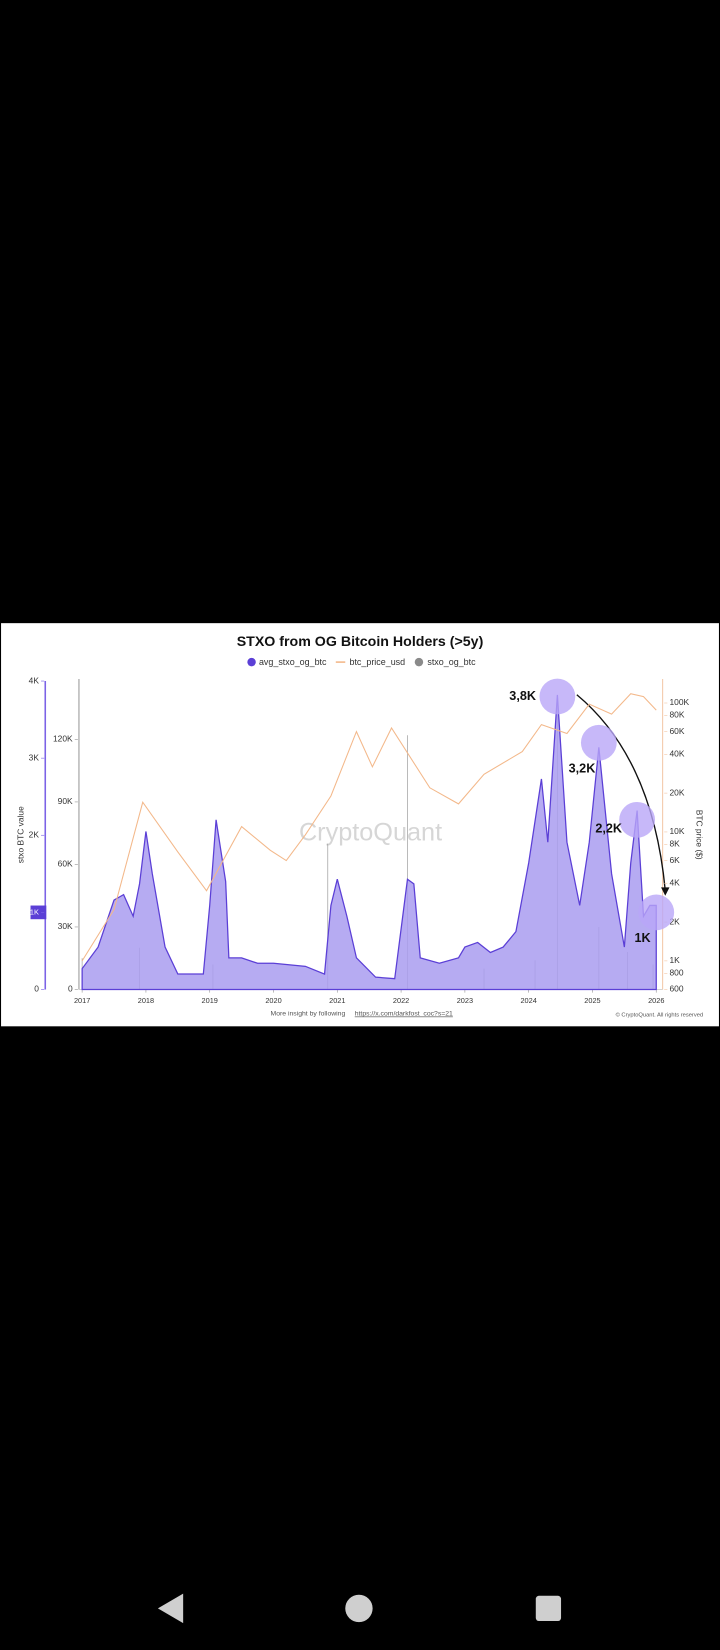  Describe the element at coordinates (679, 702) in the screenshot. I see `tick-label: 100K` at that location.